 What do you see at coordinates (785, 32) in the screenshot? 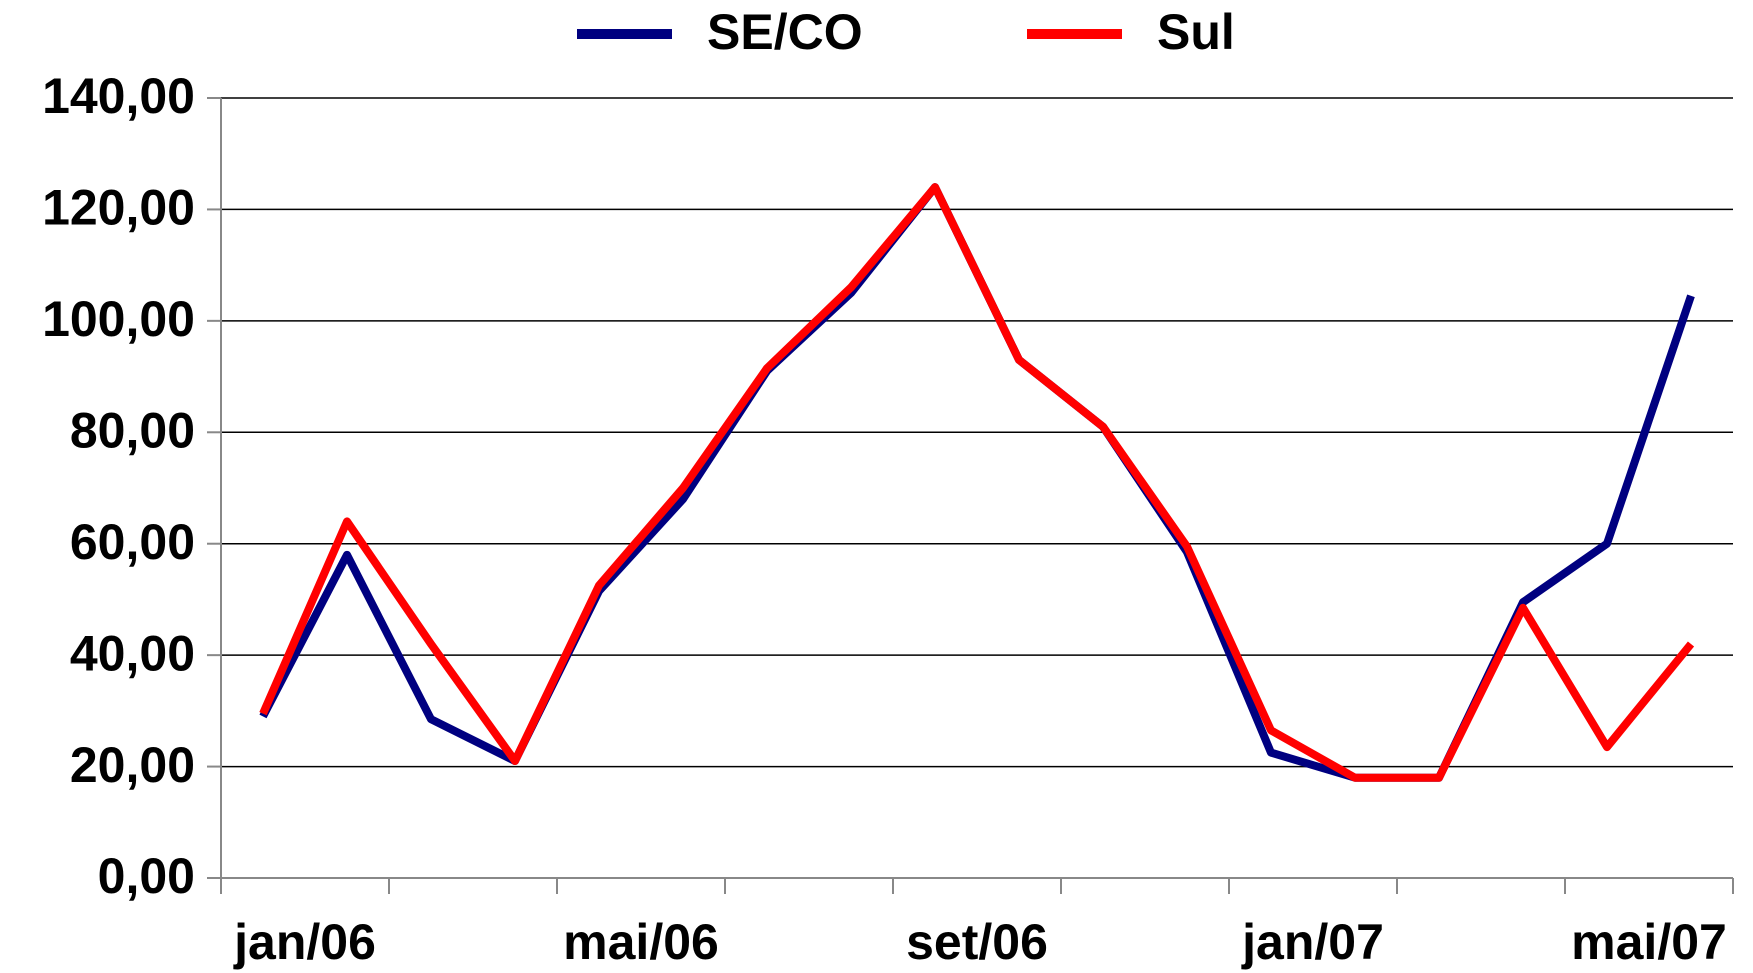
I see `legend-label: SE/CO` at bounding box center [785, 32].